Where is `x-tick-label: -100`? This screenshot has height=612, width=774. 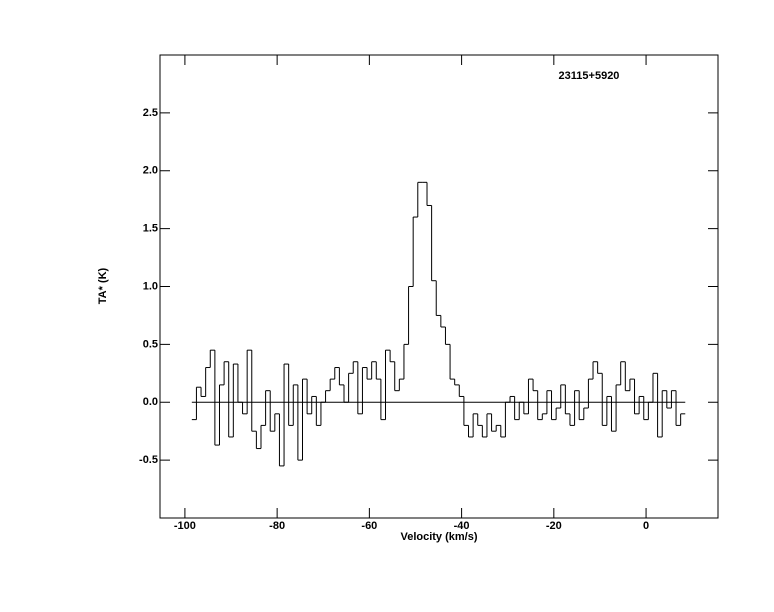
x-tick-label: -100 is located at coordinates (185, 526).